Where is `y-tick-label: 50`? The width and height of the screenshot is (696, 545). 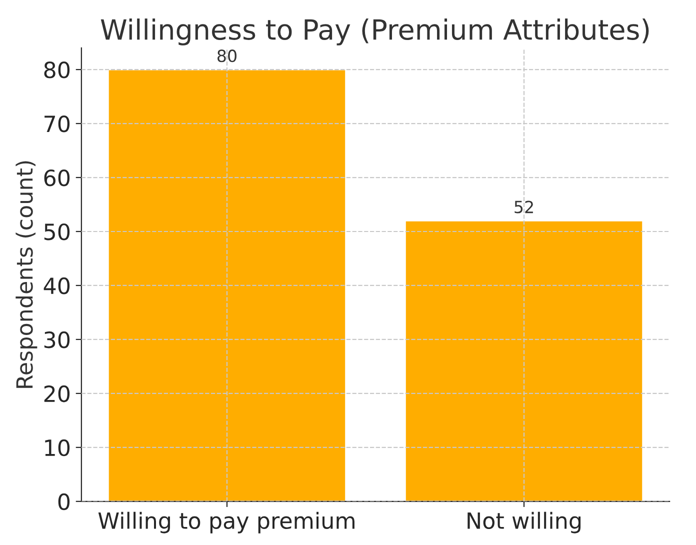
y-tick-label: 50 is located at coordinates (57, 231).